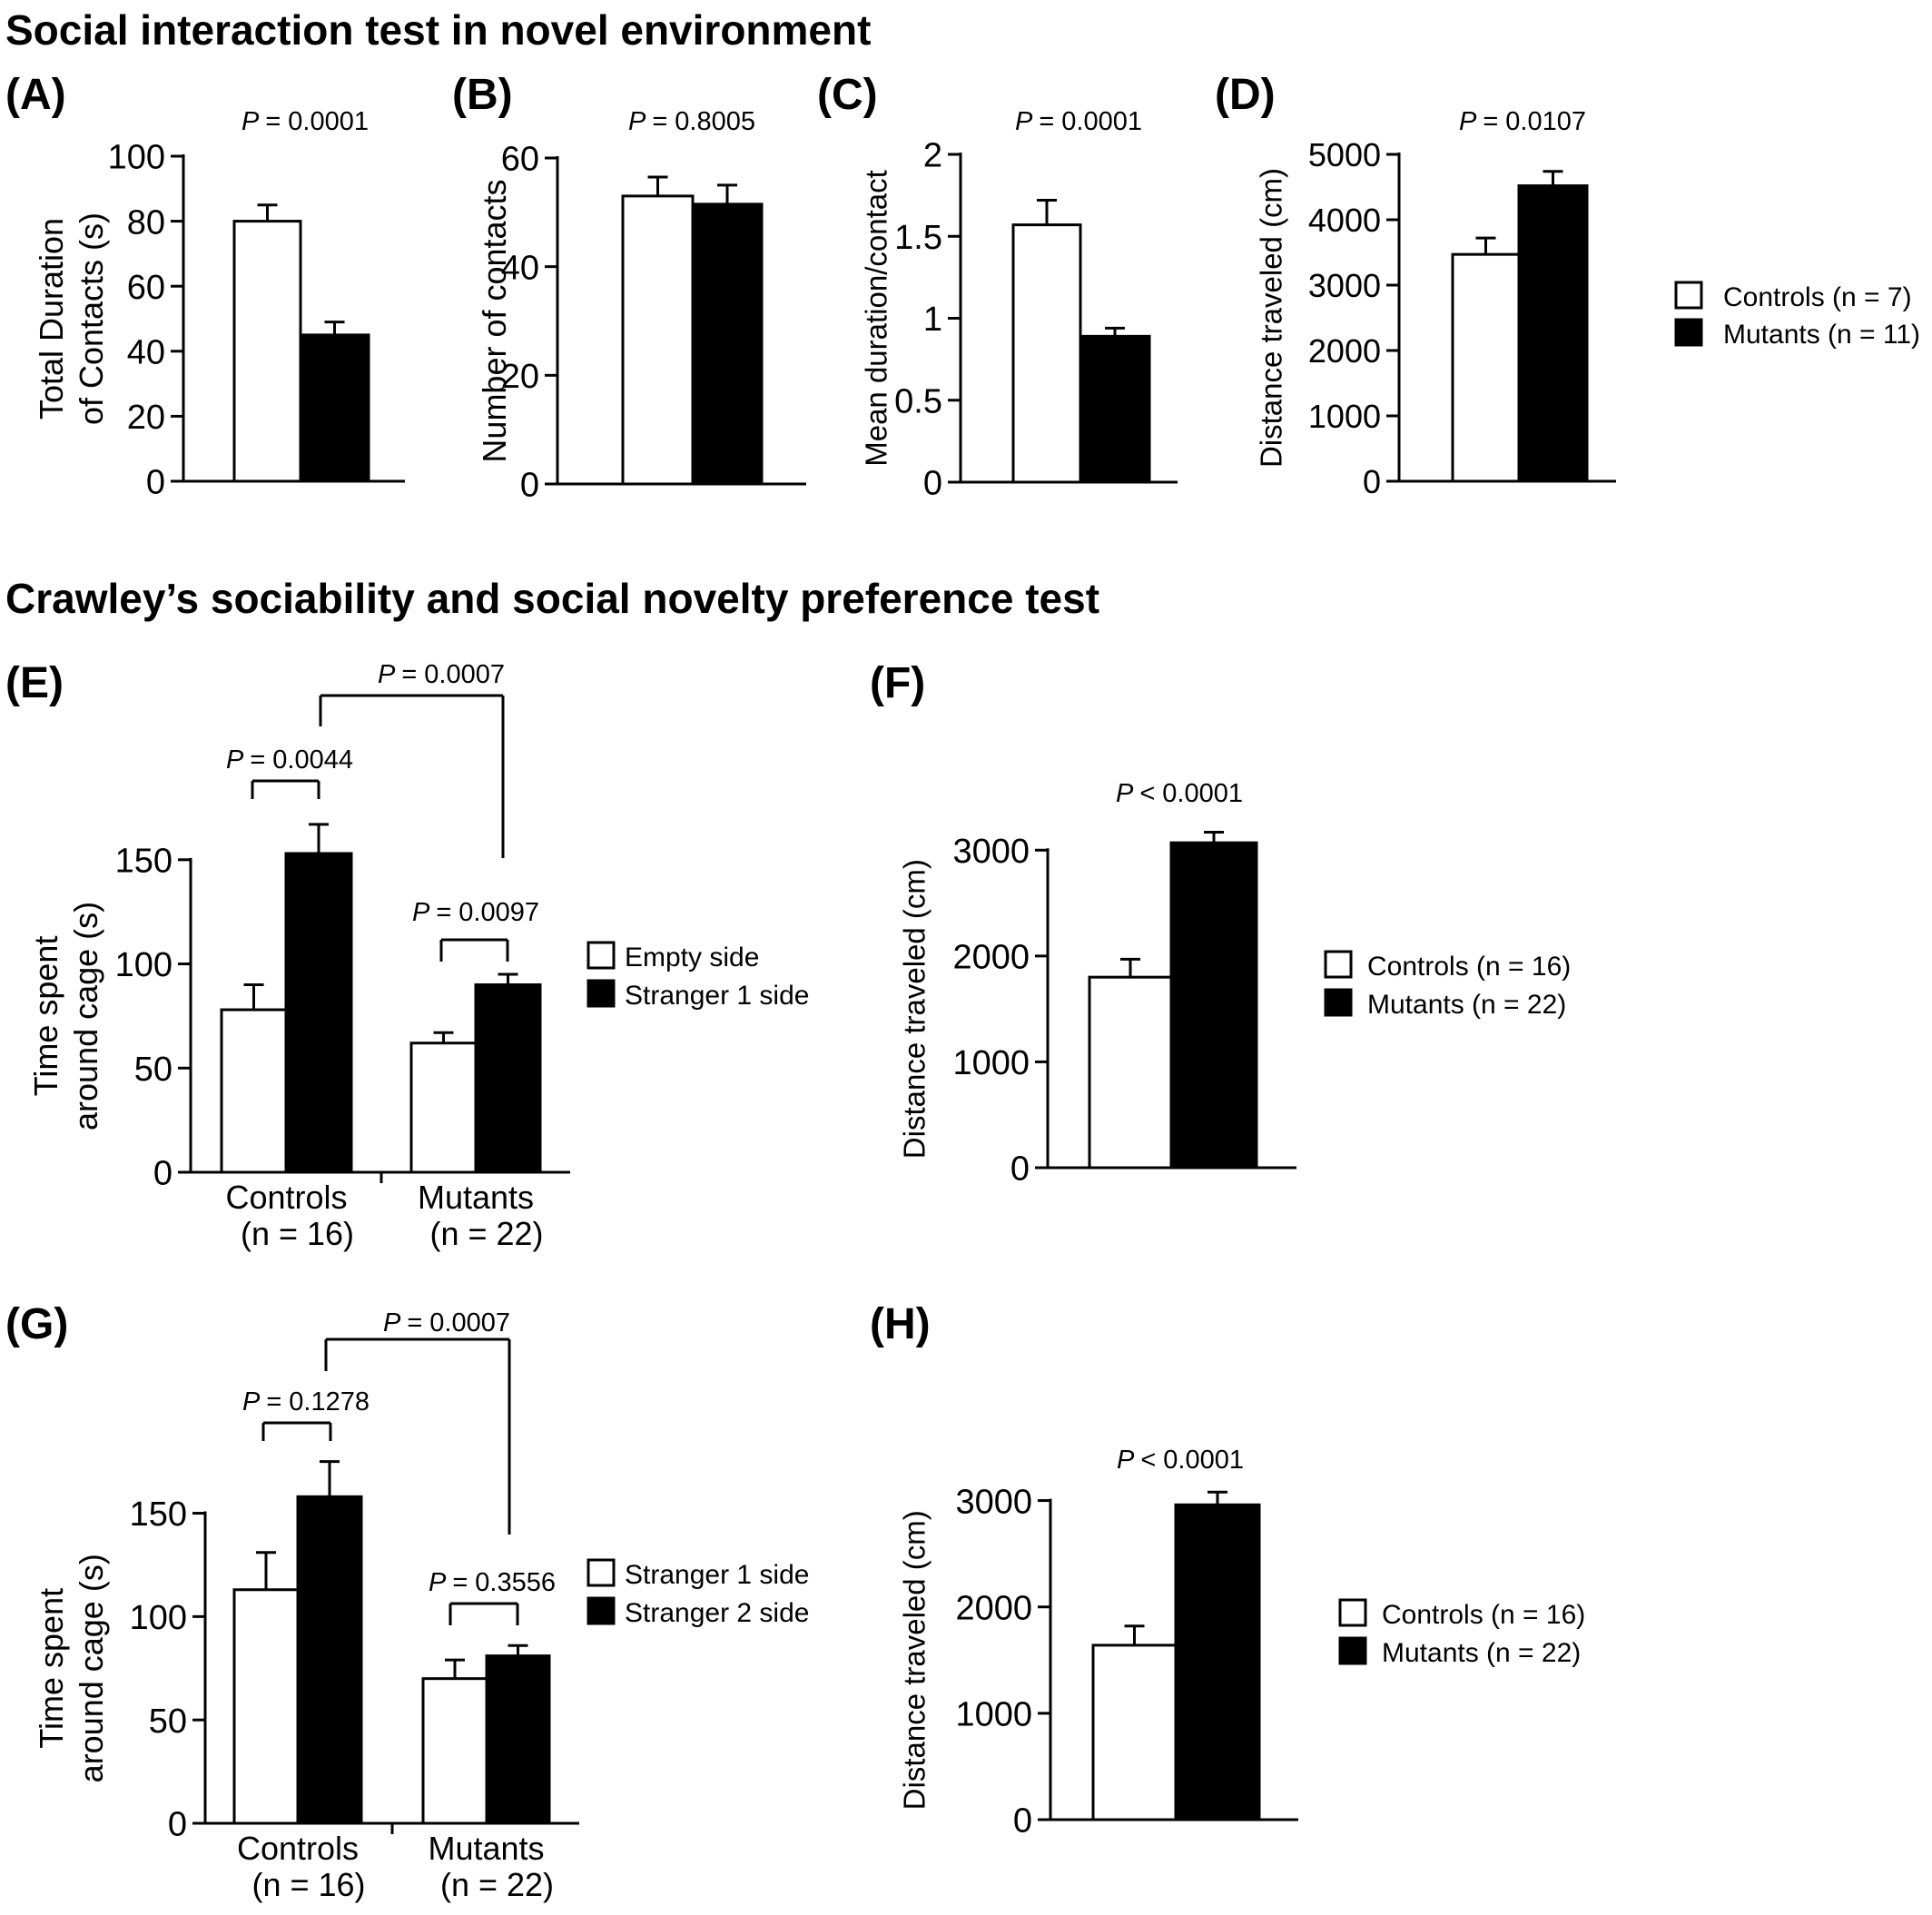  Describe the element at coordinates (486, 1233) in the screenshot. I see `x-category-n-e: (n = 22)` at that location.